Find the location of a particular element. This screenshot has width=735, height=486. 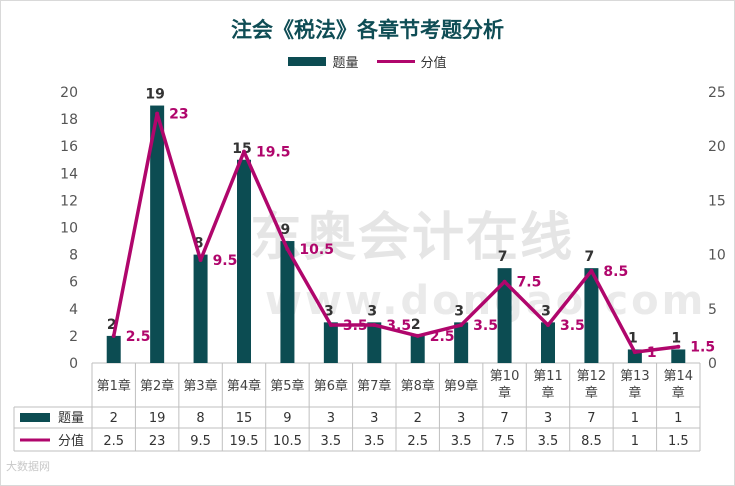

y-right-tick-label: 10 is located at coordinates (717, 256).